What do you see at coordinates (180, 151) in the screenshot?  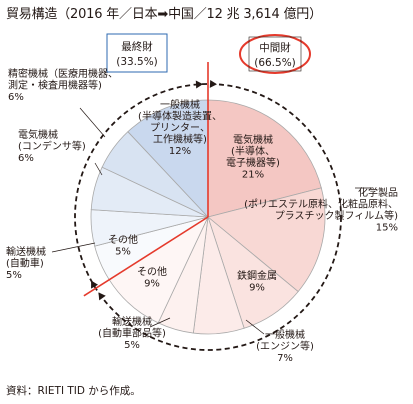 I see `slice-pct-10: 12%` at bounding box center [180, 151].